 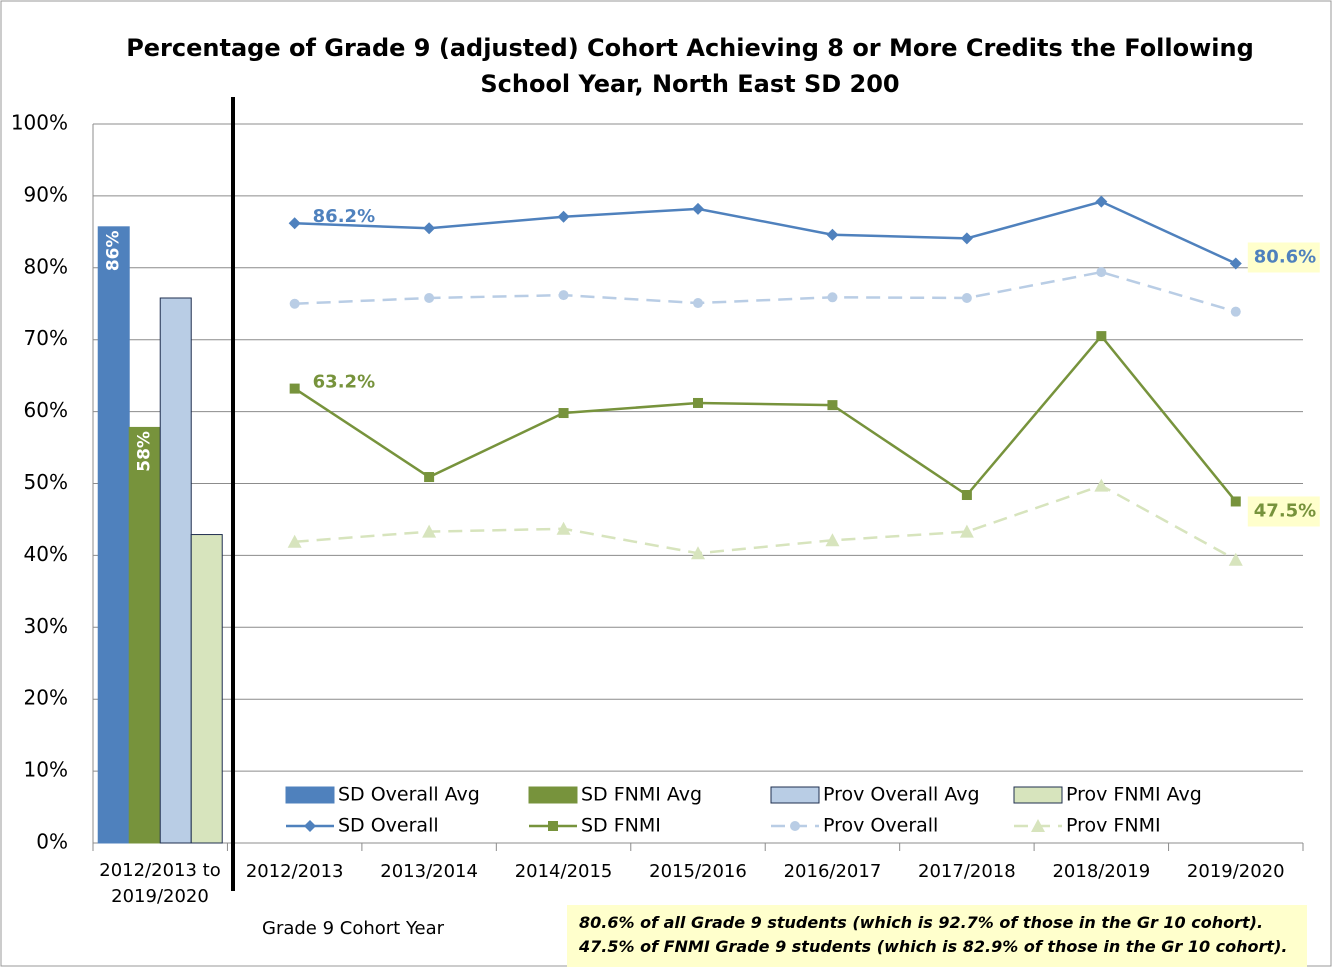 I want to click on line-value-label: 80.6%, so click(x=1285, y=256).